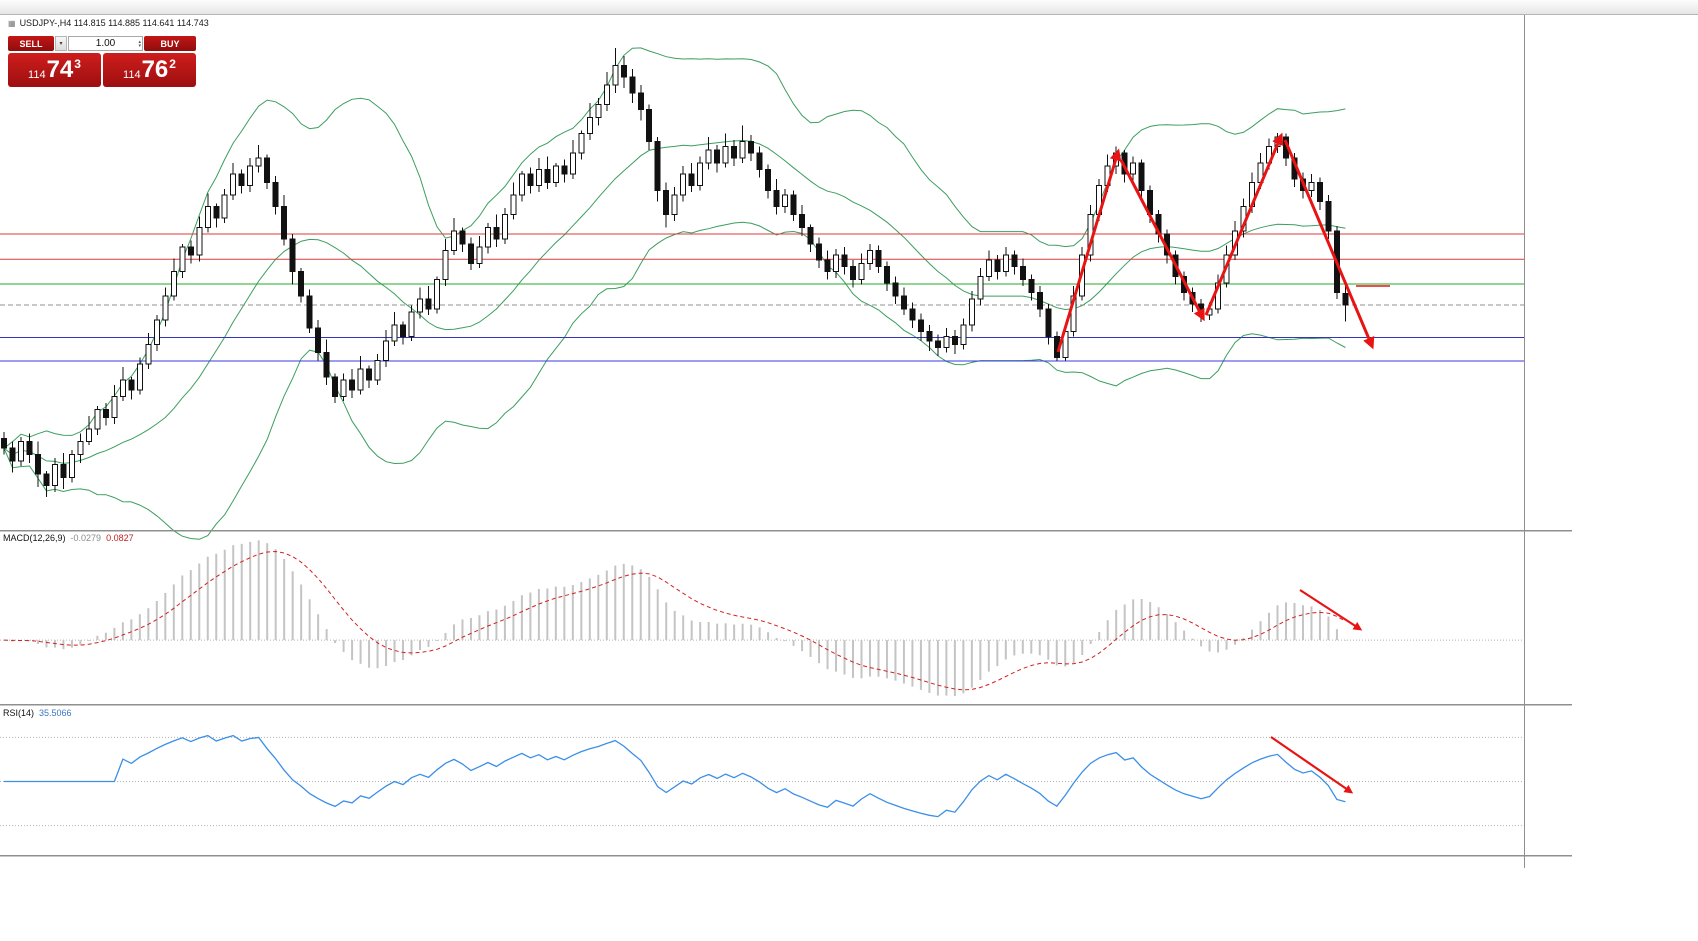 This screenshot has width=1698, height=941. I want to click on rsi-name: RSI(14), so click(19, 713).